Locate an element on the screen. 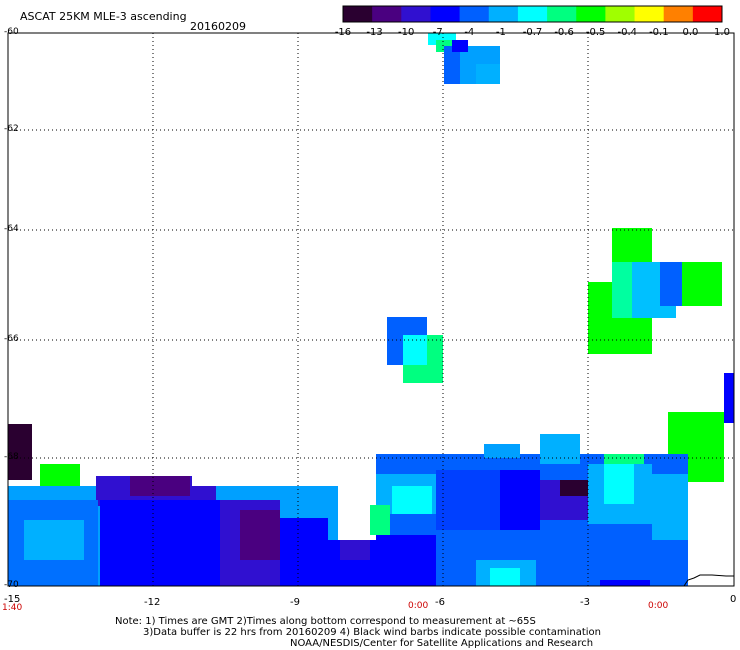  coastline is located at coordinates (708, 580).